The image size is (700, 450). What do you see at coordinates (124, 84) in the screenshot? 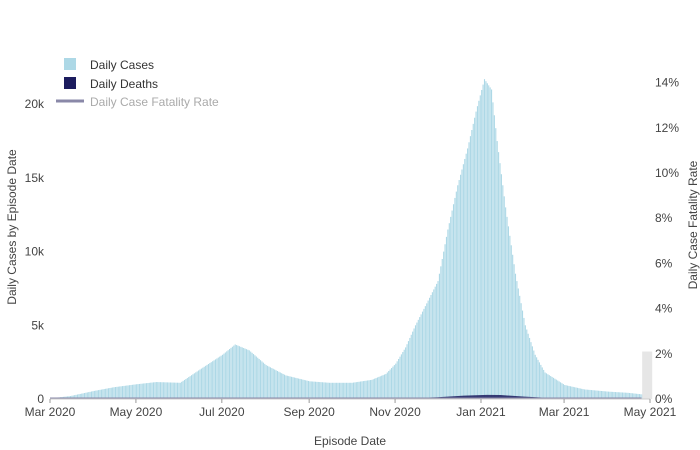
I see `legend-label-daily-deaths: Daily Deaths` at bounding box center [124, 84].